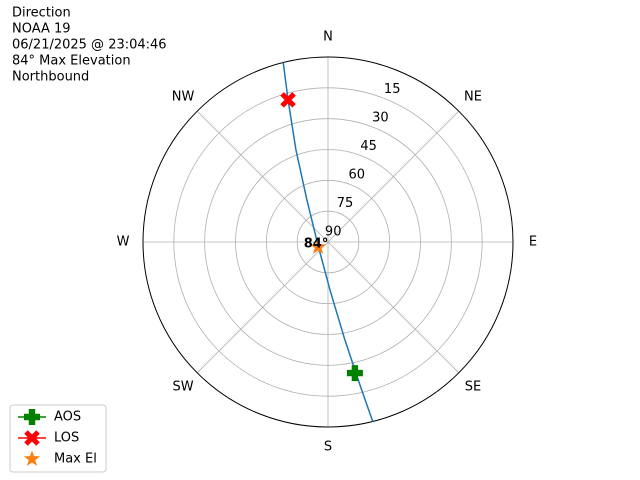 This screenshot has height=480, width=640. What do you see at coordinates (50, 77) in the screenshot?
I see `title-line: Northbound` at bounding box center [50, 77].